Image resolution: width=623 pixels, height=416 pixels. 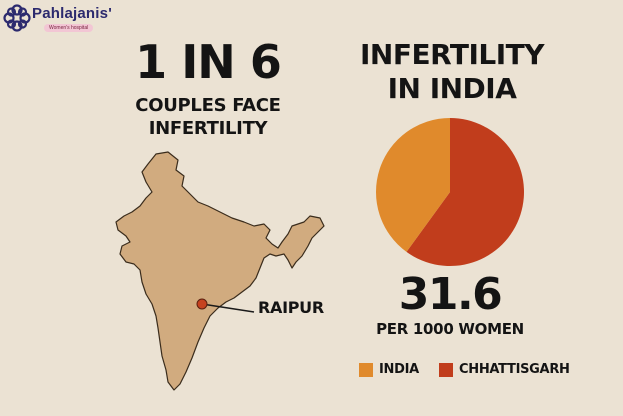 What do you see at coordinates (69, 28) in the screenshot?
I see `logo-subtitle: Women's hospital` at bounding box center [69, 28].